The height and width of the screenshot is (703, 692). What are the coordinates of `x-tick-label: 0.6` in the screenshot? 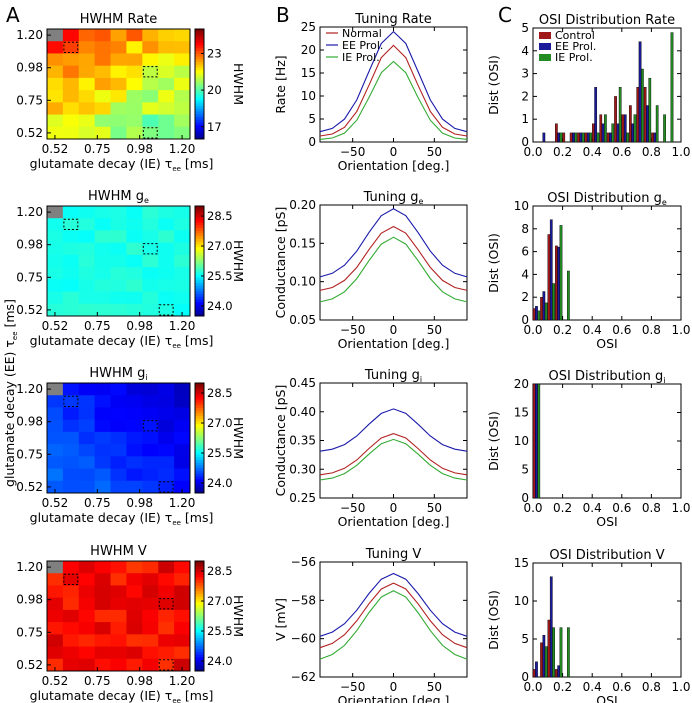 It's located at (621, 152).